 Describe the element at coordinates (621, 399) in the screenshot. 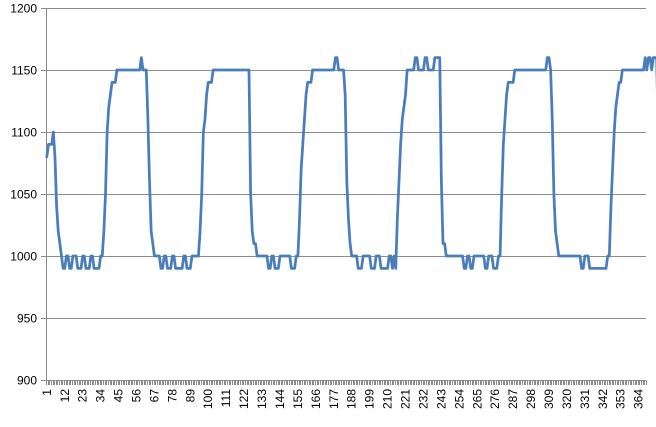

I see `x-tick-label: 353` at that location.